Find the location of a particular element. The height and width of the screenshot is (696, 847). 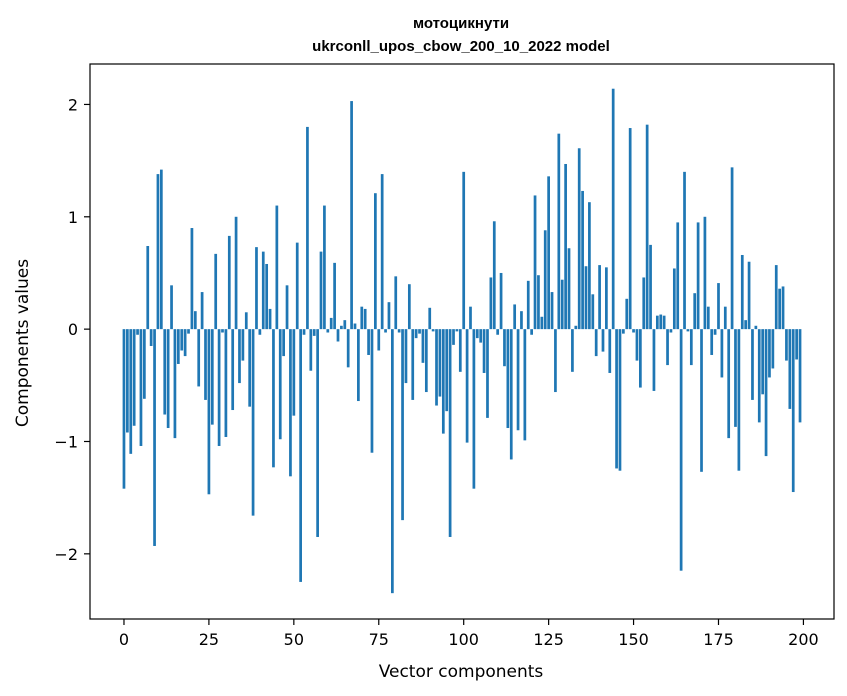

y-tick-label: −2 is located at coordinates (66, 554).